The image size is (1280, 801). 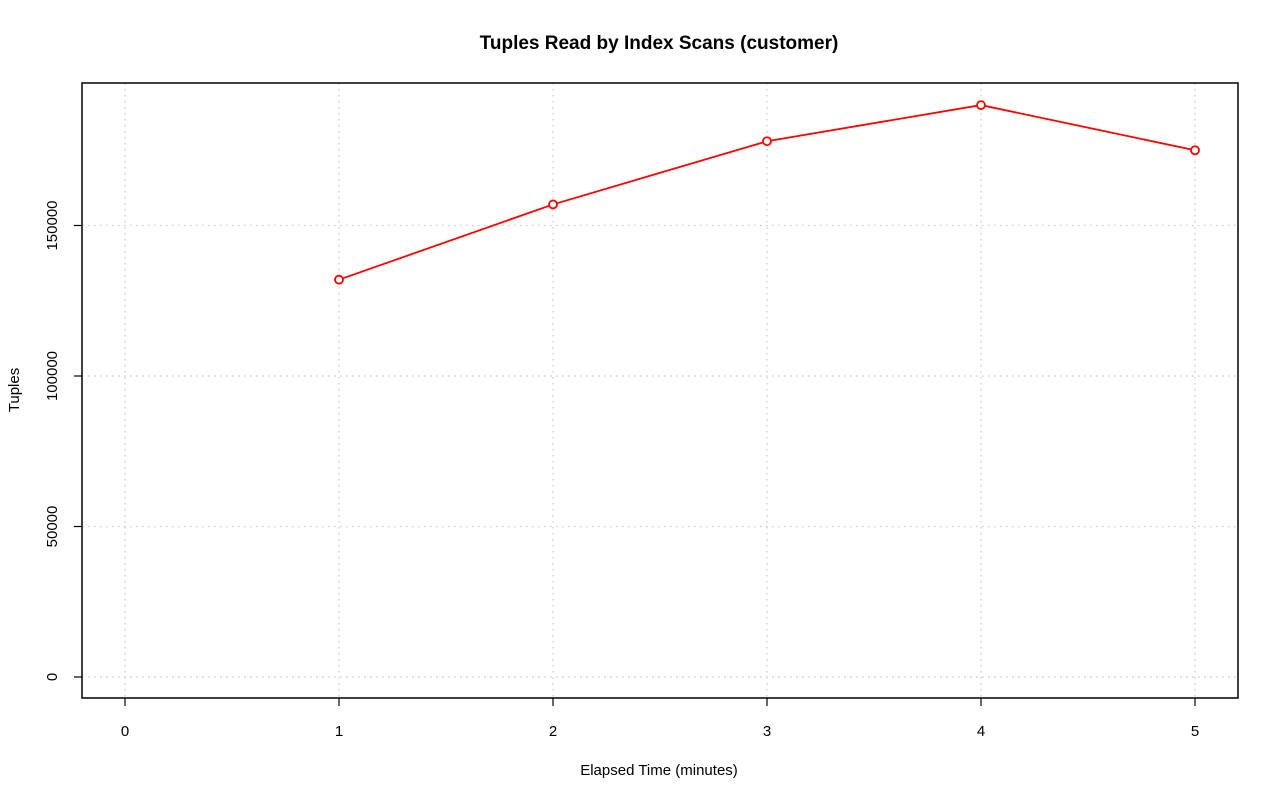 I want to click on chart-title: Tuples Read by Index Scans (customer), so click(x=659, y=43).